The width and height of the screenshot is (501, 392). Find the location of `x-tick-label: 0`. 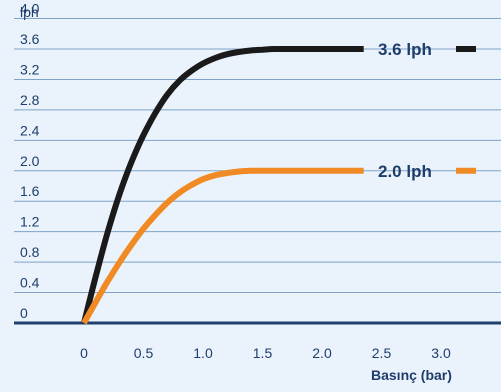

x-tick-label: 0 is located at coordinates (84, 353).